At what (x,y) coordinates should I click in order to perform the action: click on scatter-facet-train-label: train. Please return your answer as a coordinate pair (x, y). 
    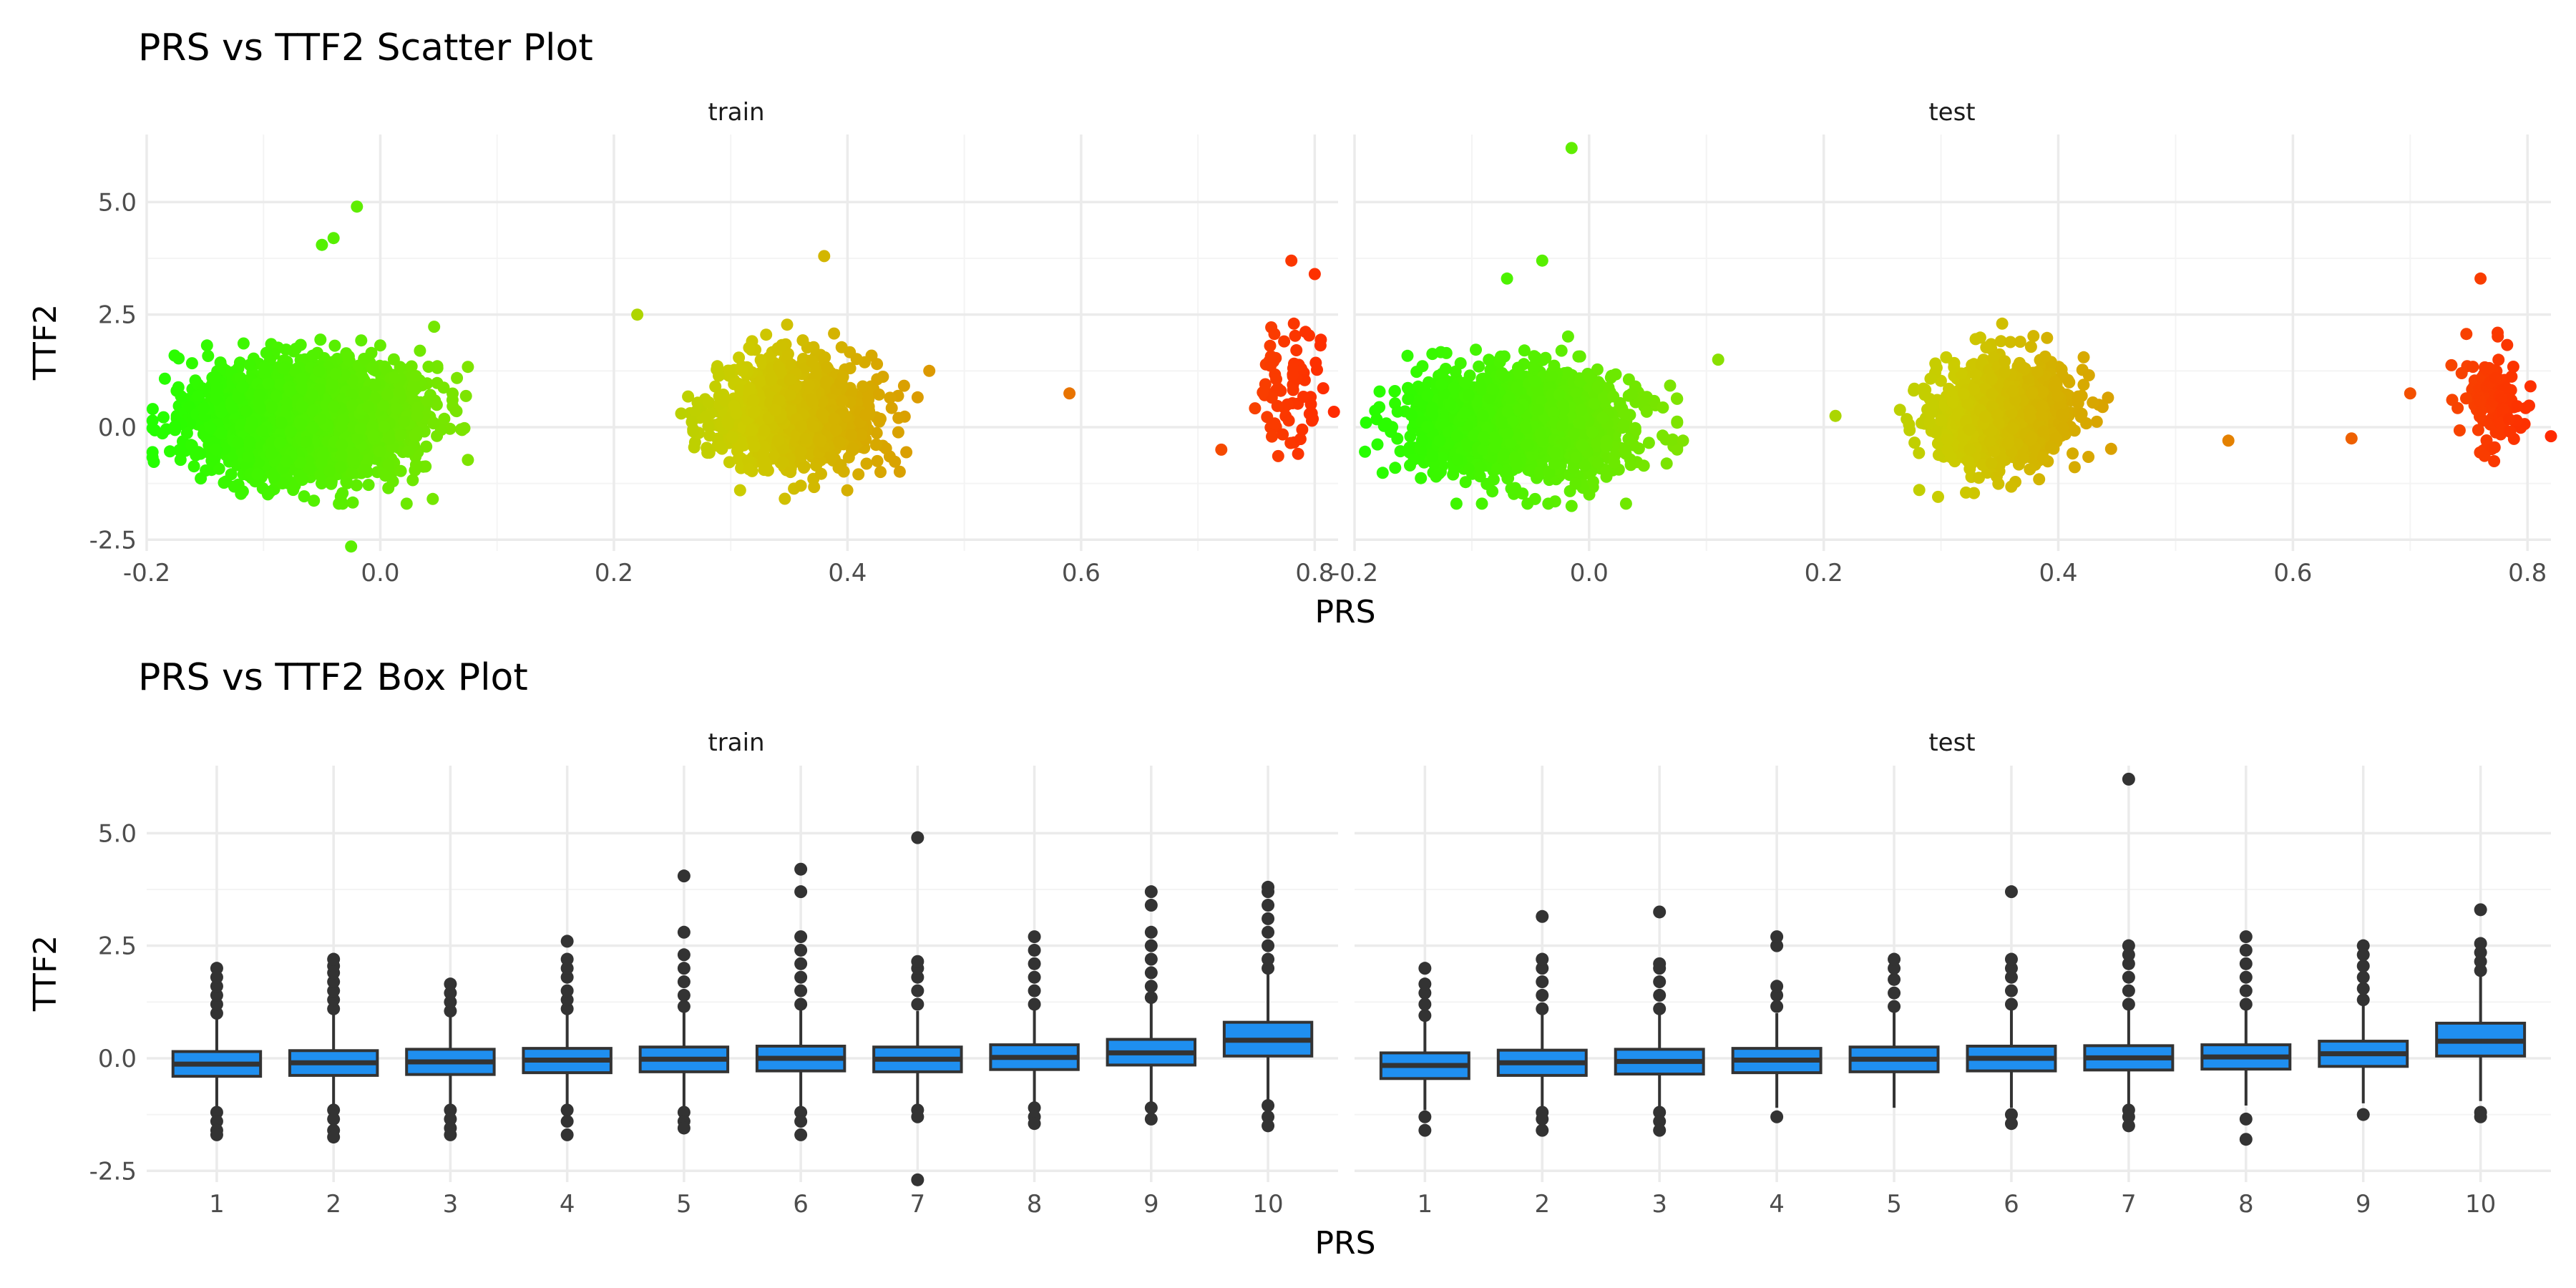
    Looking at the image, I should click on (736, 112).